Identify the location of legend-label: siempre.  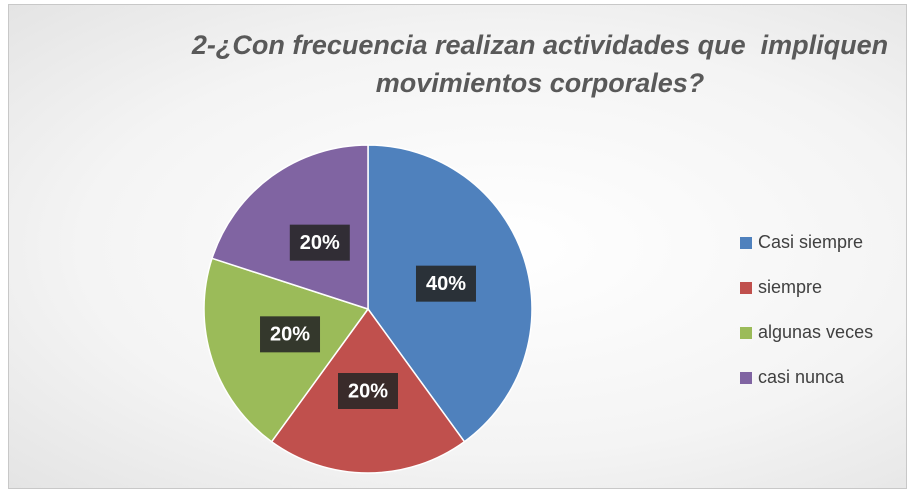
(790, 287).